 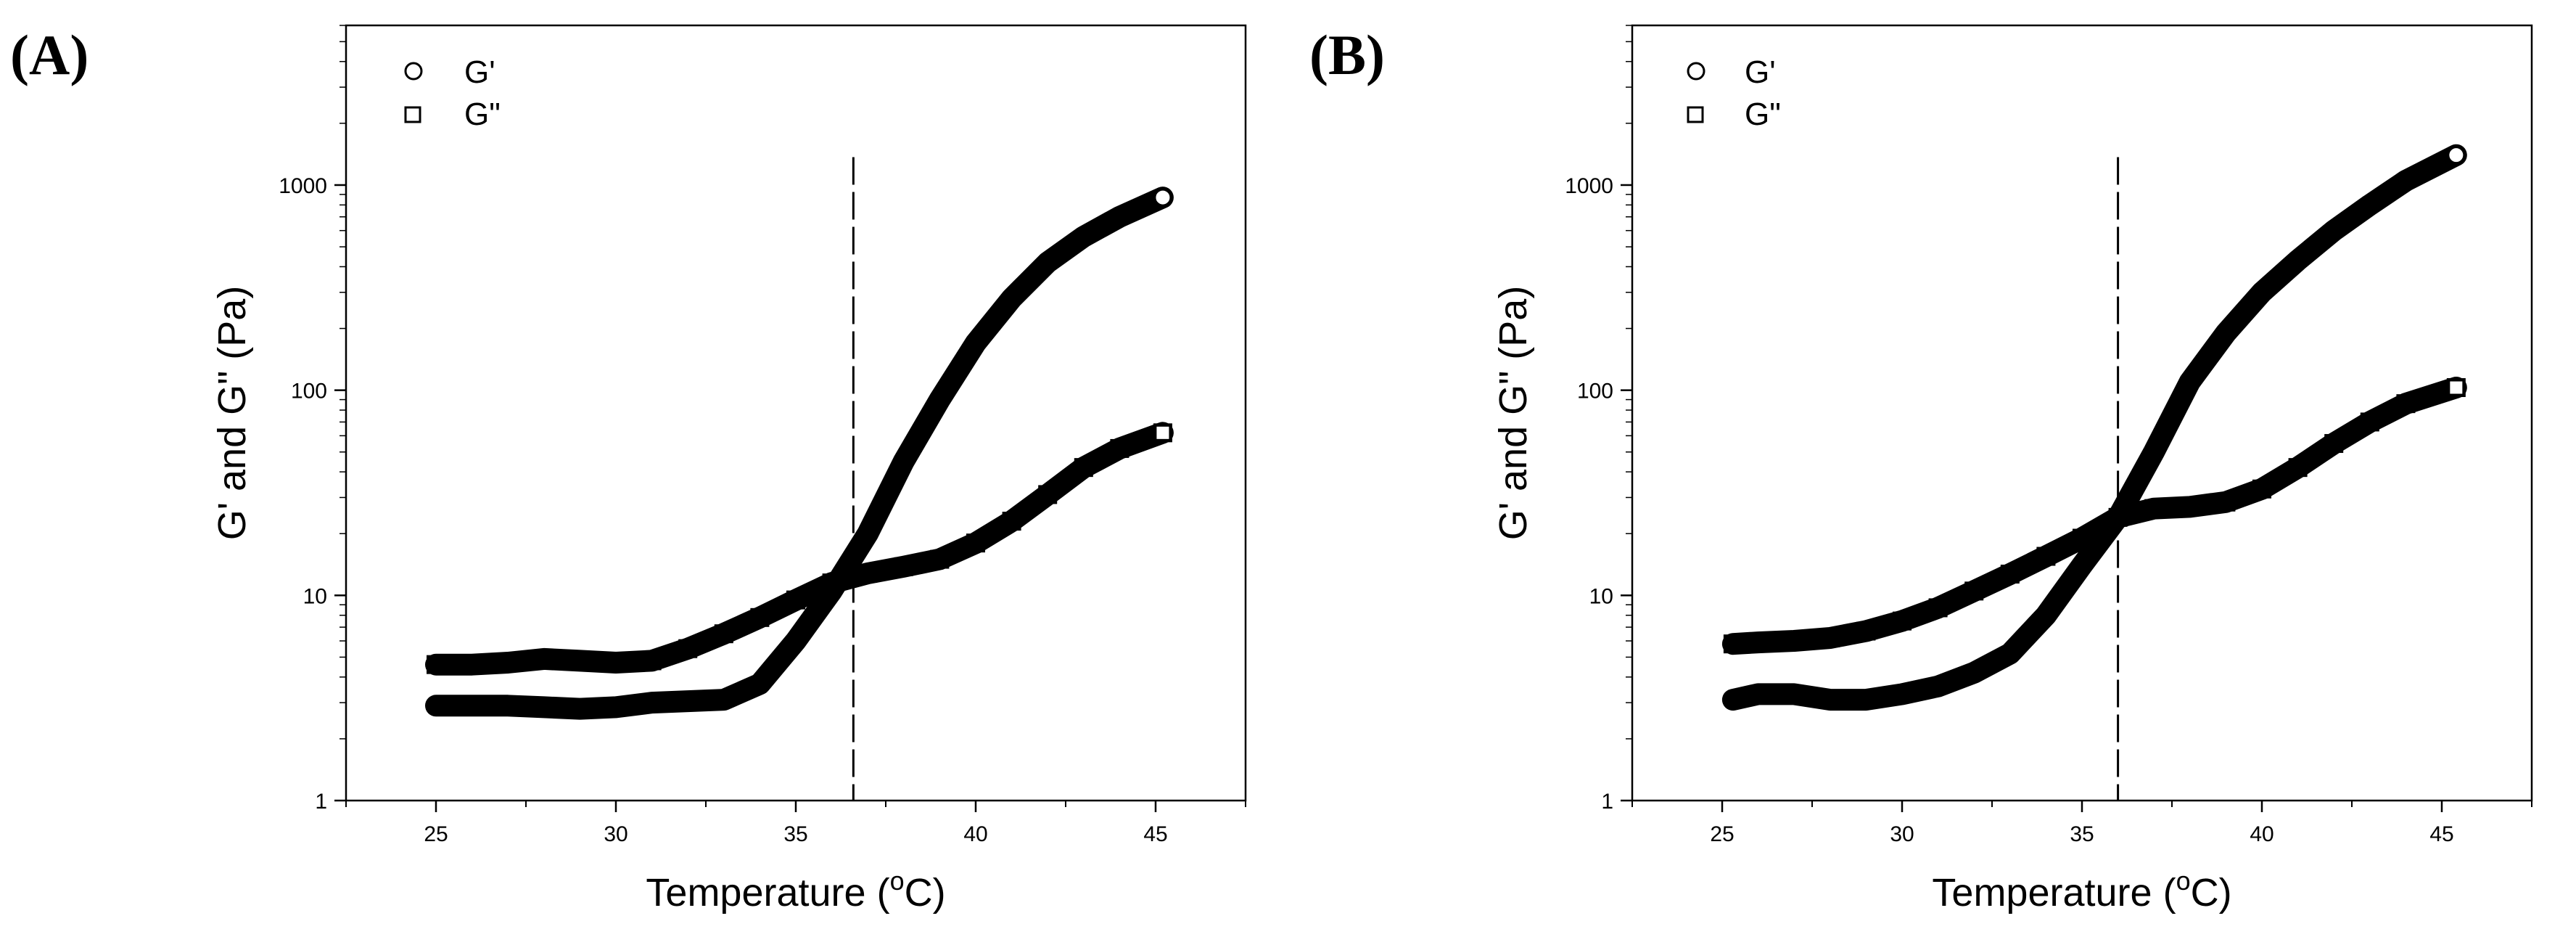 What do you see at coordinates (452, 93) in the screenshot?
I see `panel-a-legend: G' G"` at bounding box center [452, 93].